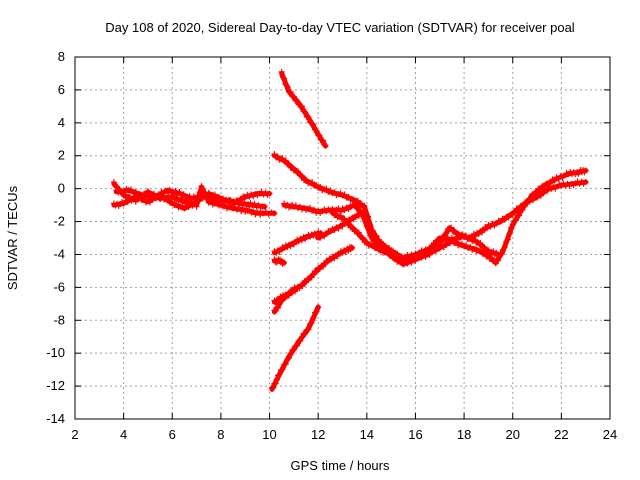 The height and width of the screenshot is (480, 640). Describe the element at coordinates (59, 319) in the screenshot. I see `y-tick-label: -8` at that location.